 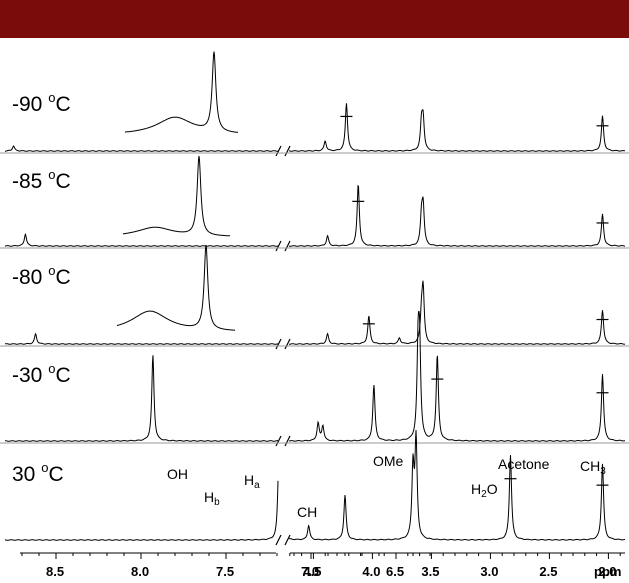 What do you see at coordinates (252, 481) in the screenshot?
I see `peak-label-ha: Ha` at bounding box center [252, 481].